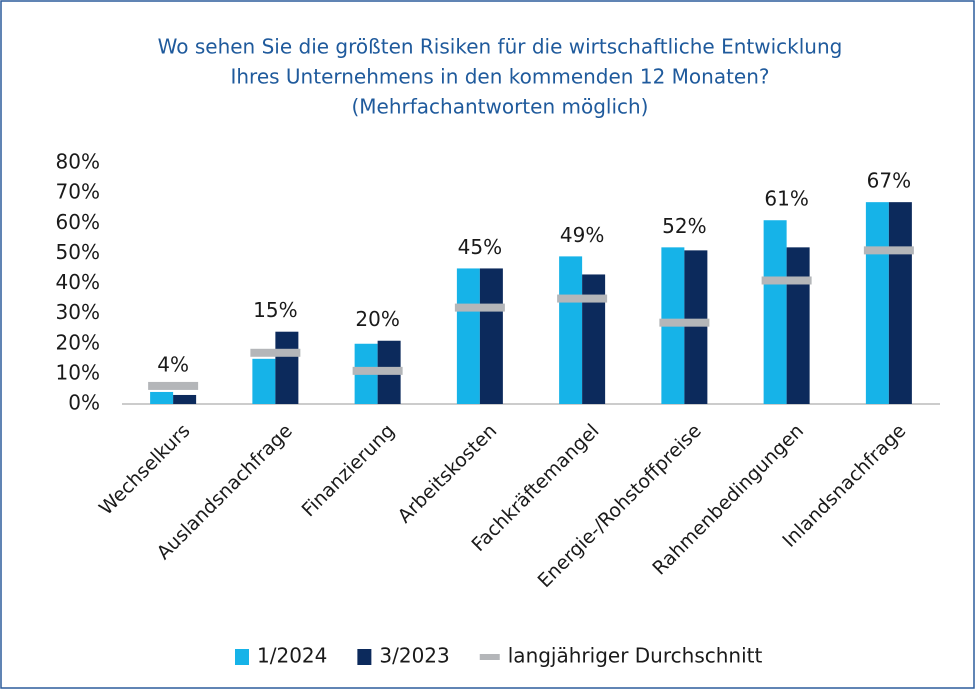 This screenshot has height=689, width=975. Describe the element at coordinates (582, 235) in the screenshot. I see `data-label: 49%` at that location.